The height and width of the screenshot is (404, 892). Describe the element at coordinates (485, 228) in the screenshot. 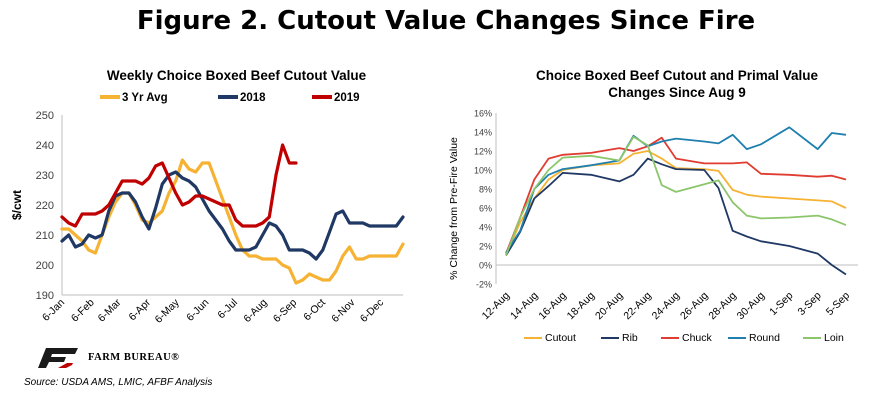

I see `y-tick-label-4-: 4%` at that location.